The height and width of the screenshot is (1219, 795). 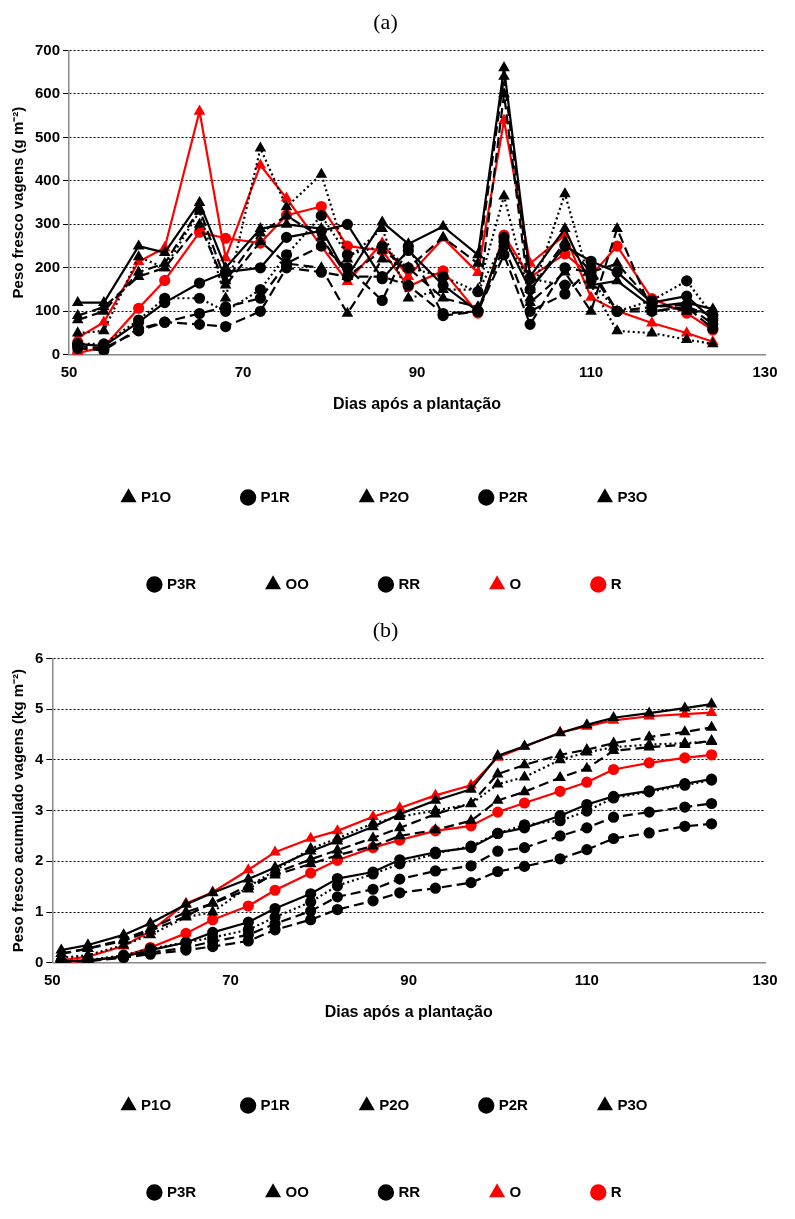 I want to click on y-tick-label: 200, so click(x=48, y=266).